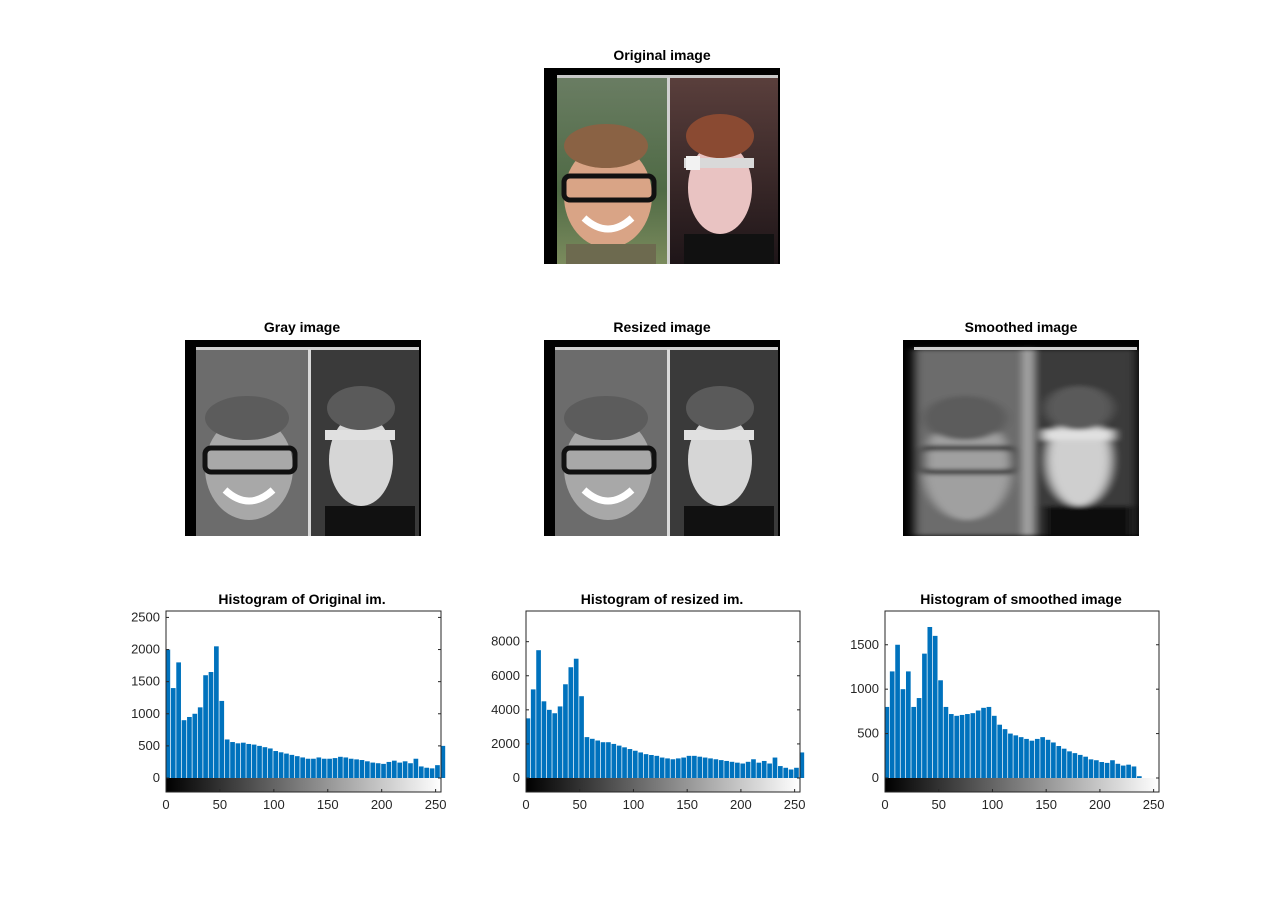 The width and height of the screenshot is (1280, 908). What do you see at coordinates (662, 438) in the screenshot?
I see `resized-image` at bounding box center [662, 438].